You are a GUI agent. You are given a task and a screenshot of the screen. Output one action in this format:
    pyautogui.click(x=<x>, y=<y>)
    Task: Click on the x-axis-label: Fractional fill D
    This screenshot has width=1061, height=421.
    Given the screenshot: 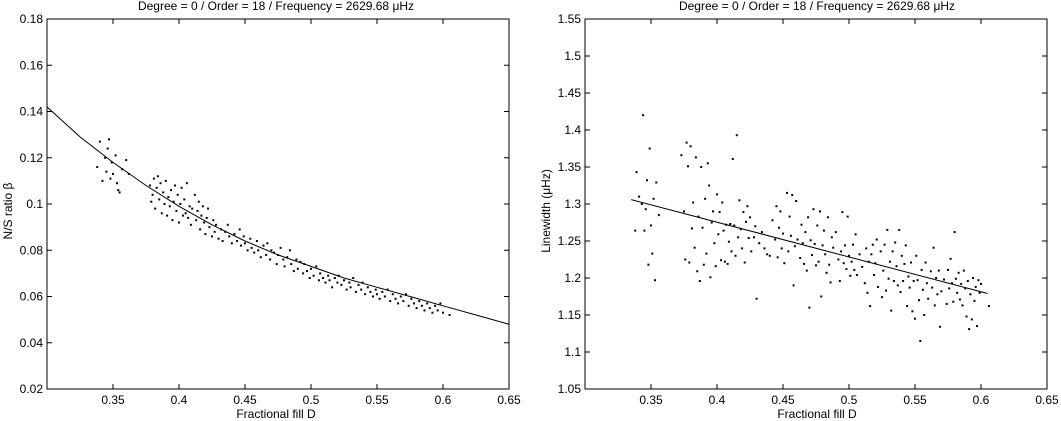 What is the action you would take?
    pyautogui.click(x=276, y=414)
    